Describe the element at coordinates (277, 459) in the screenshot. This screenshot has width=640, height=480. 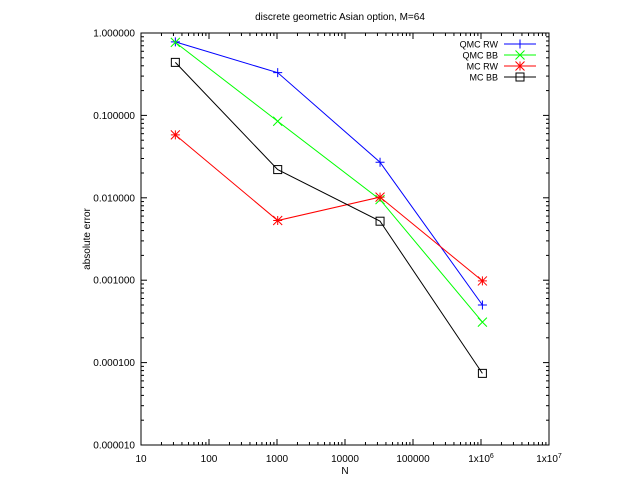
I see `x-tick-label: 1000` at that location.